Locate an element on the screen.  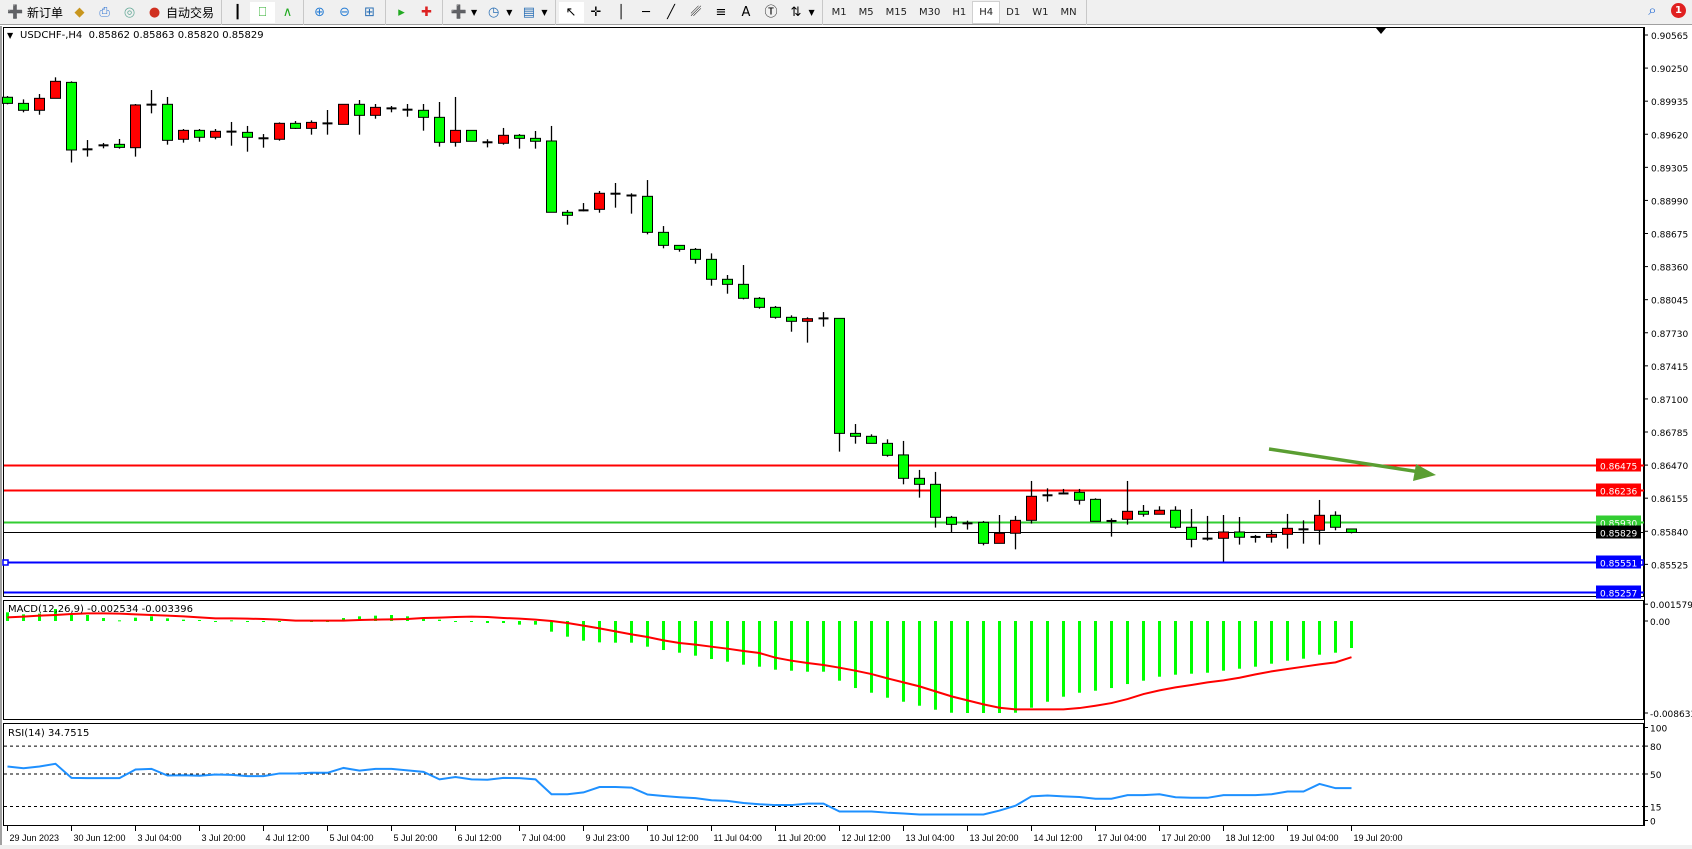
new-order-button: ➕ 新订单 is located at coordinates (35, 12).